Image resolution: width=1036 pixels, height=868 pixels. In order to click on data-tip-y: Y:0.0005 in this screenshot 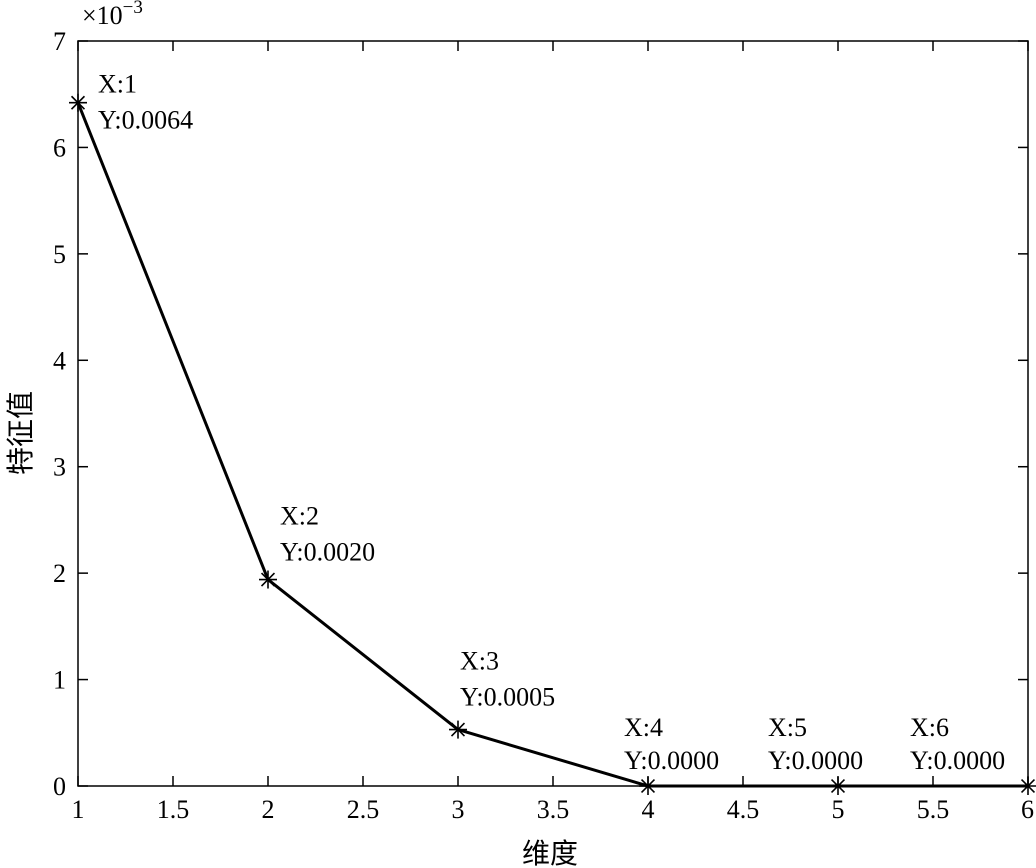, I will do `click(507, 697)`.